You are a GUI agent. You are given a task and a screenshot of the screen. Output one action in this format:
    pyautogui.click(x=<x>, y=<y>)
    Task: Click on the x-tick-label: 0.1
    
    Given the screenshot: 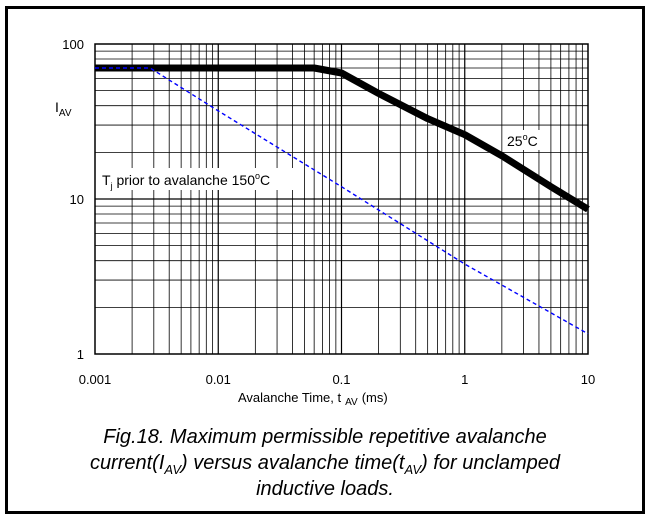 What is the action you would take?
    pyautogui.click(x=341, y=379)
    